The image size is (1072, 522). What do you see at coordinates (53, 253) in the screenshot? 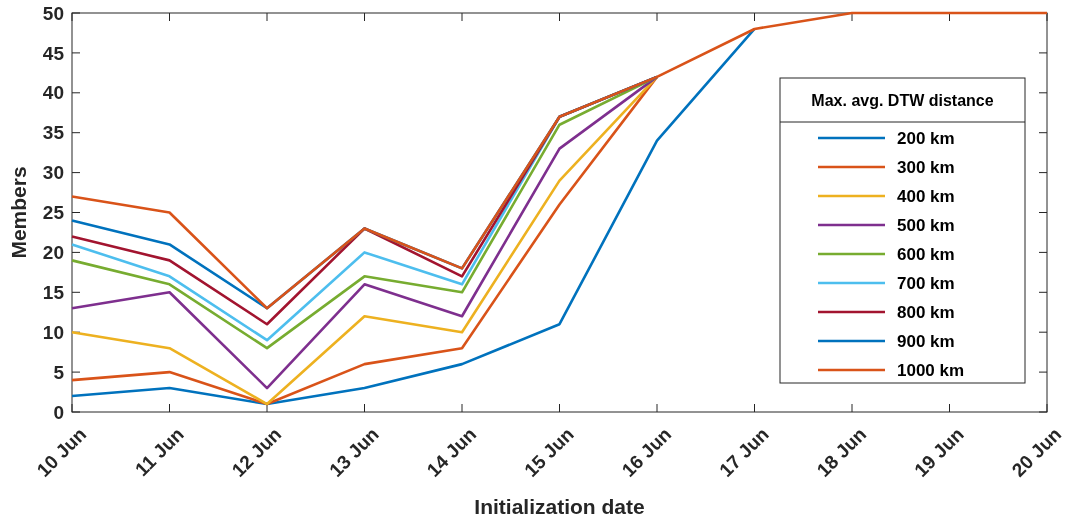
I see `y-tick-label: 20` at bounding box center [53, 253].